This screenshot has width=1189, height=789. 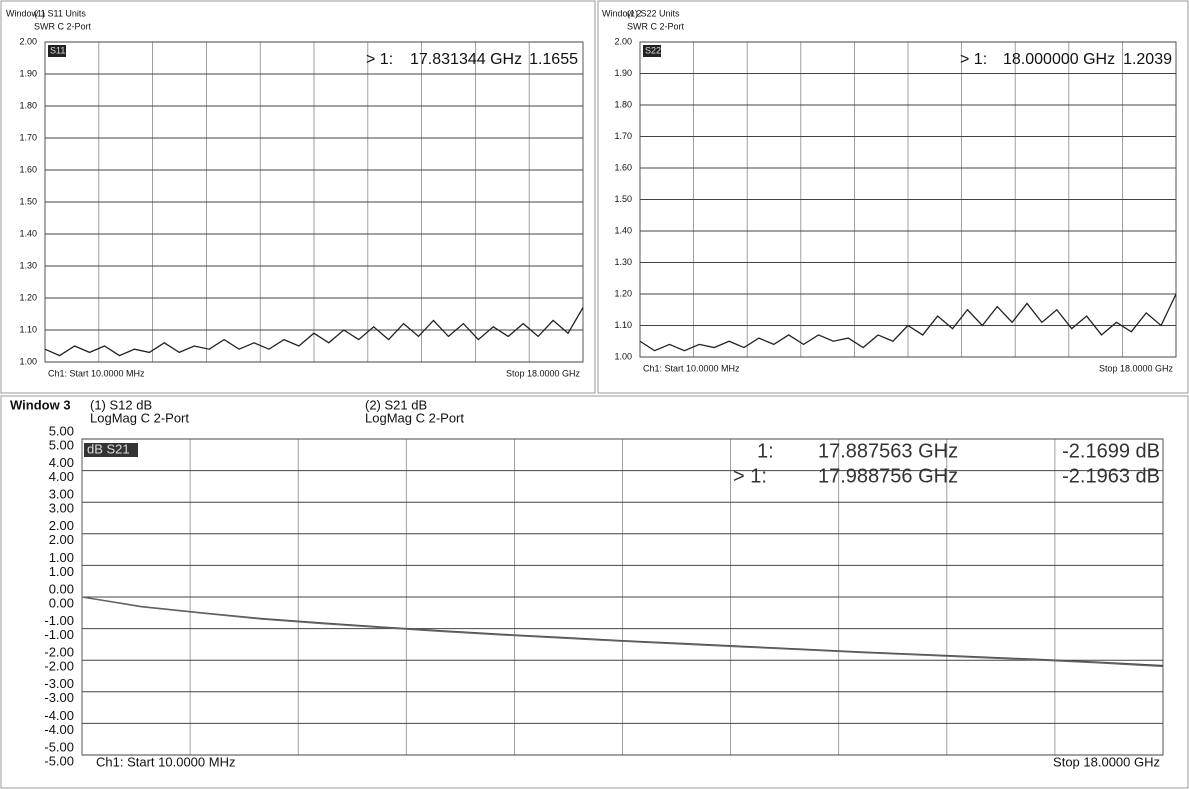 I want to click on marker-value: -2.1699 dB, so click(x=1111, y=451).